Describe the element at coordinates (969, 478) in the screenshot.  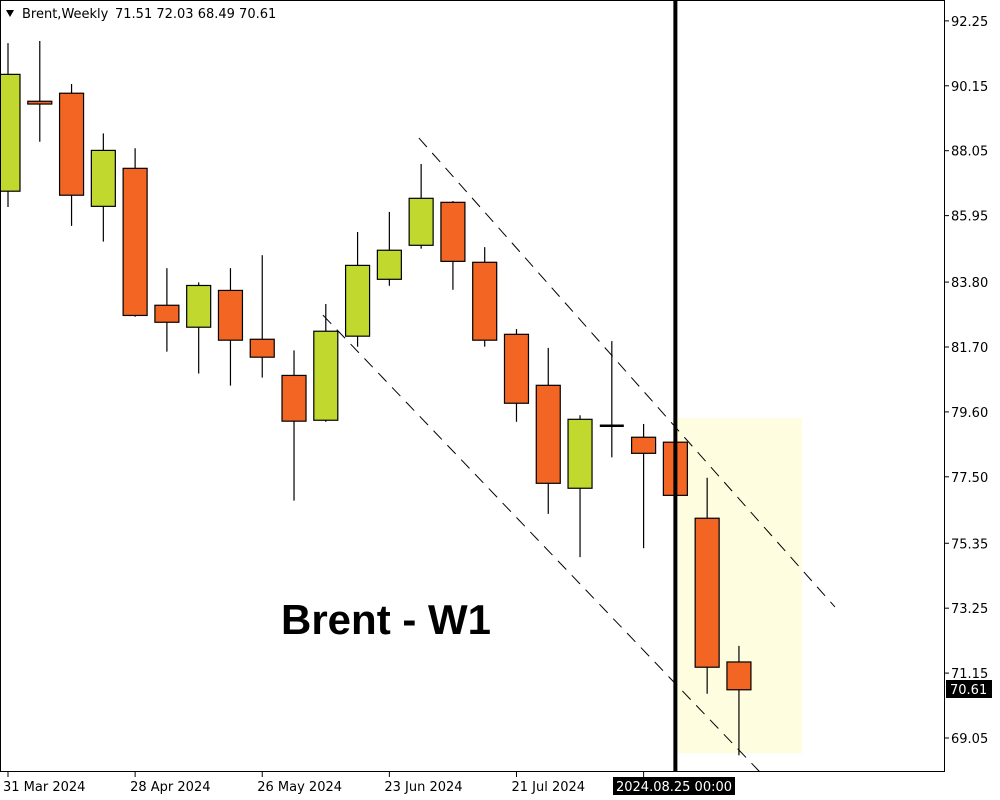
I see `y-tick-label: 77.50` at that location.